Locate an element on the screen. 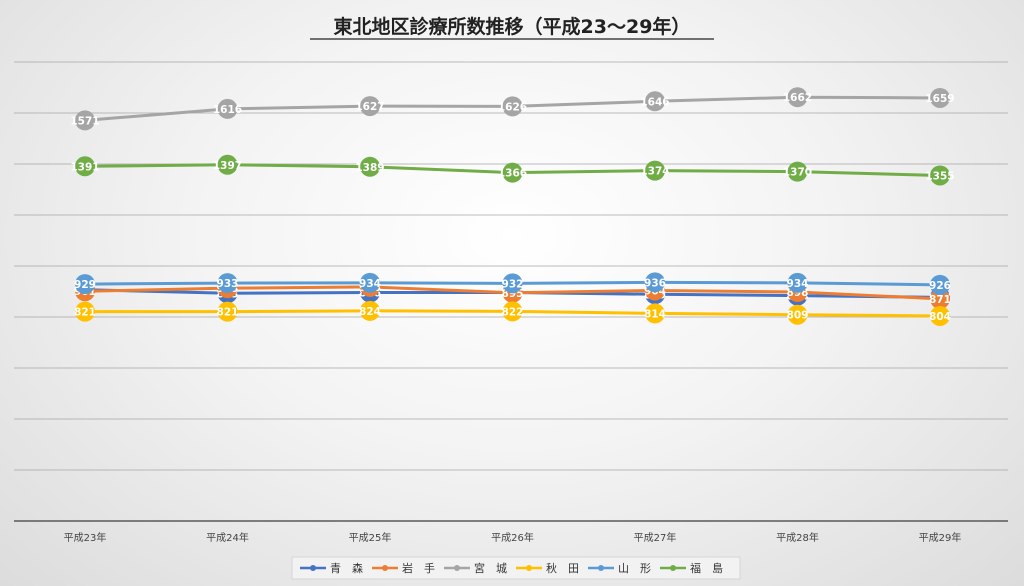  x-tick-label: 平成25年 is located at coordinates (370, 537).